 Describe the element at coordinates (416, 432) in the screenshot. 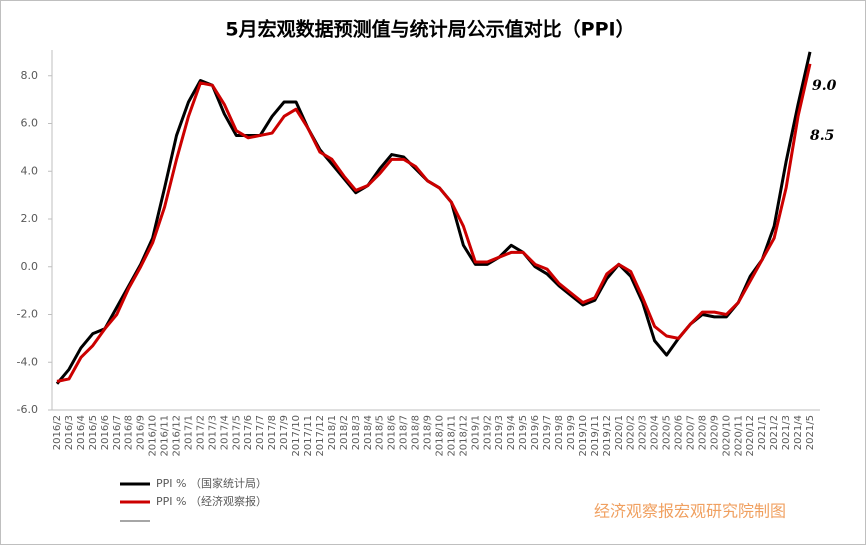

I see `x-tick-label: 2018/8` at that location.